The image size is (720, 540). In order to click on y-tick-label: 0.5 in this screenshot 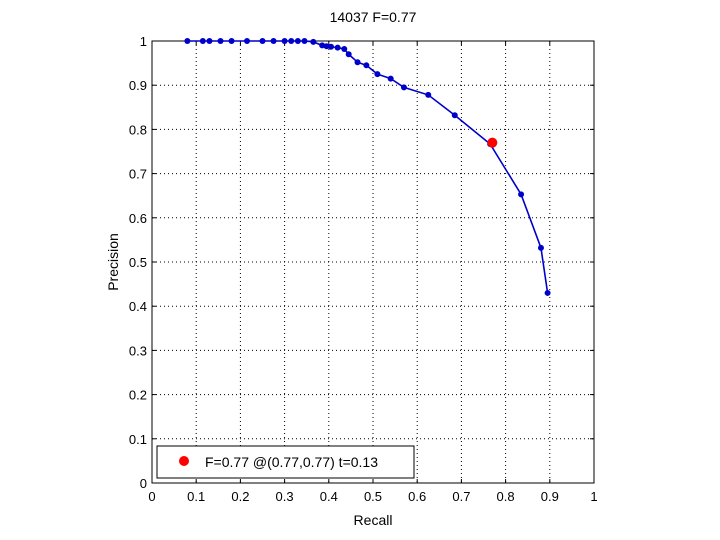, I will do `click(138, 262)`.